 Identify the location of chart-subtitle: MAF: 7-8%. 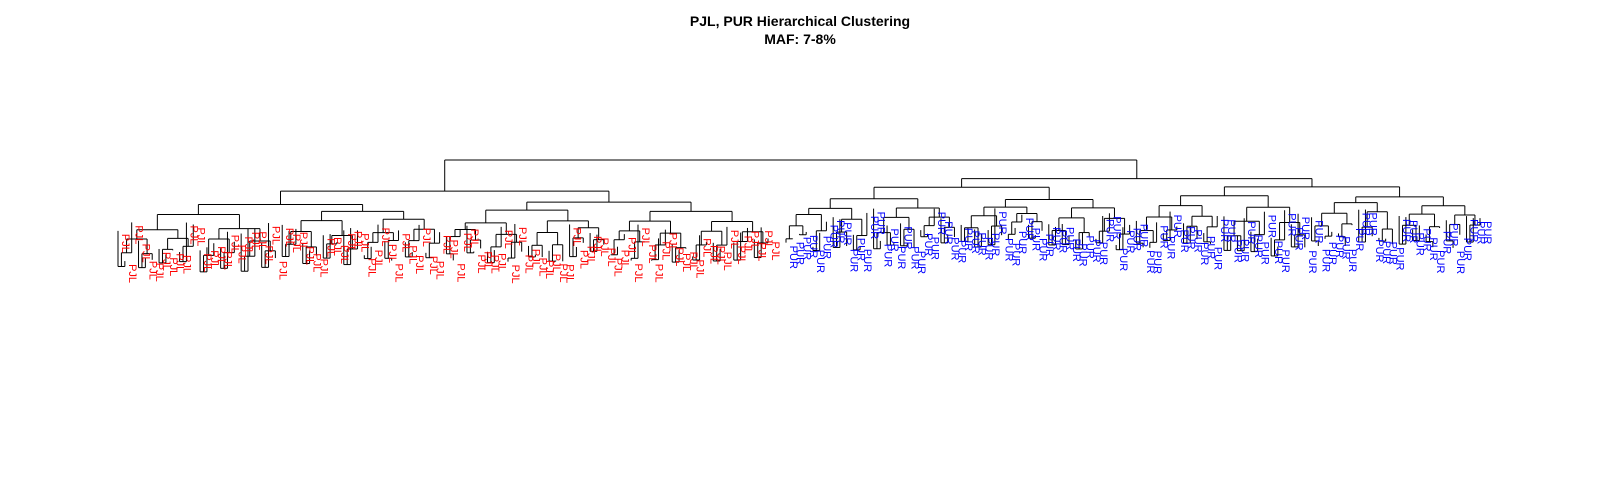
(800, 39).